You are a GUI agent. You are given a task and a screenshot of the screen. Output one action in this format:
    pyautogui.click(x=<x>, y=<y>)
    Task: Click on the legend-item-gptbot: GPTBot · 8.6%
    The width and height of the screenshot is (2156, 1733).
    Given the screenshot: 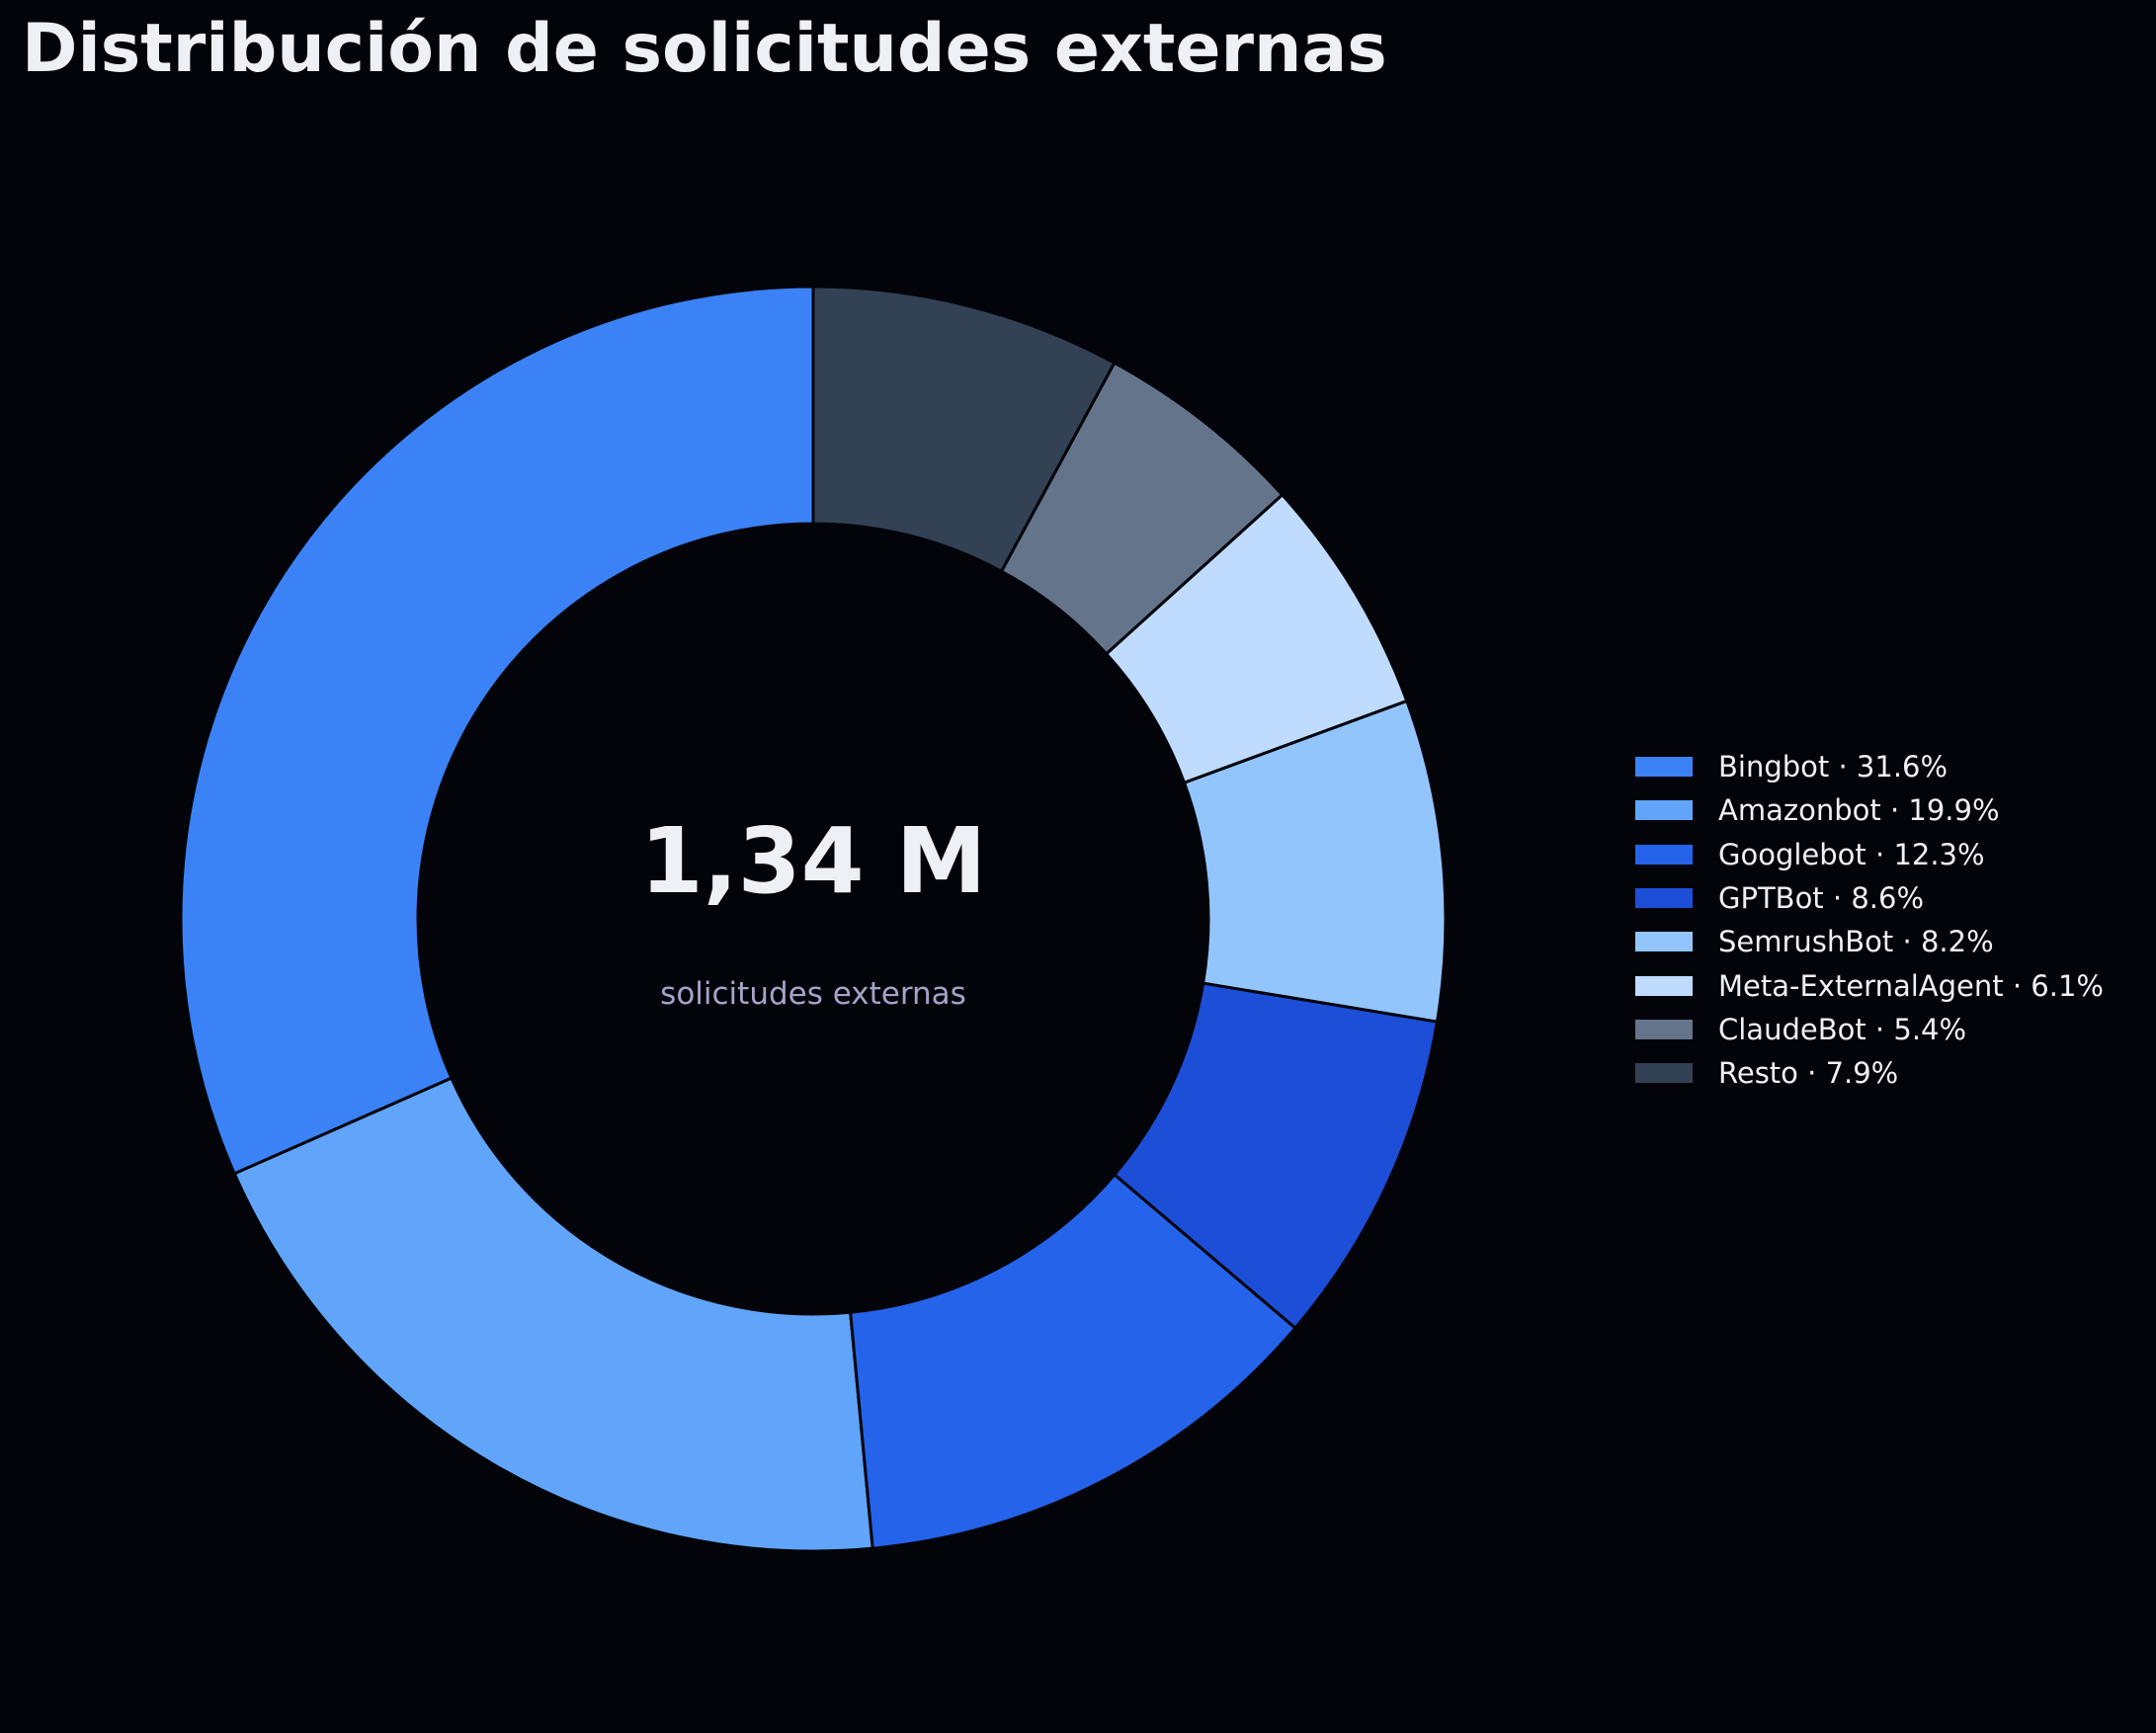 What is the action you would take?
    pyautogui.click(x=1870, y=898)
    